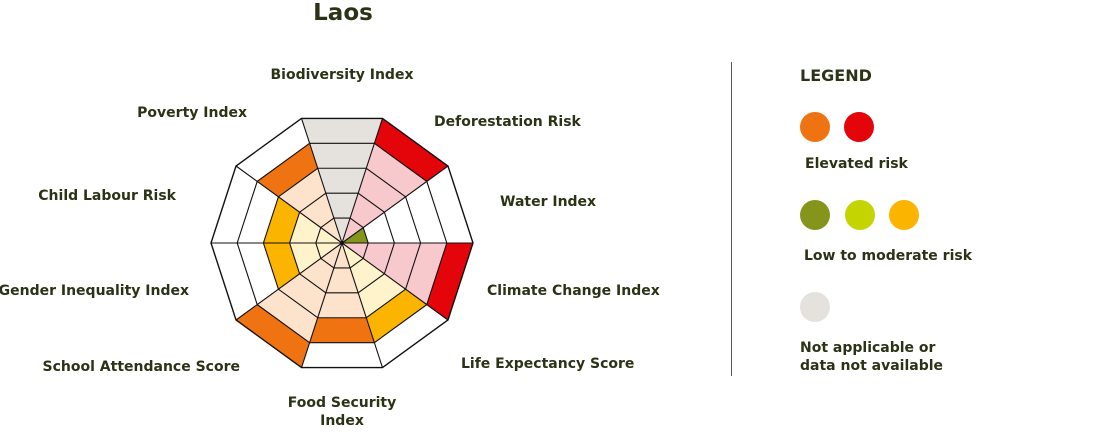 Image resolution: width=1096 pixels, height=438 pixels. Describe the element at coordinates (343, 13) in the screenshot. I see `page-title: Laos` at that location.